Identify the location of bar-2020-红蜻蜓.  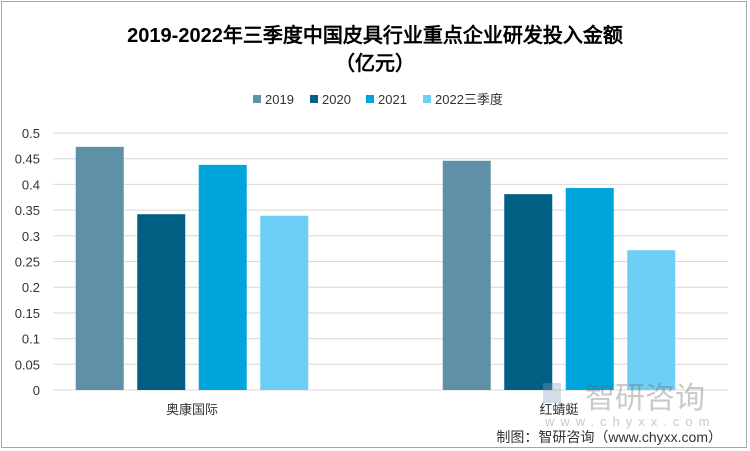
(528, 292).